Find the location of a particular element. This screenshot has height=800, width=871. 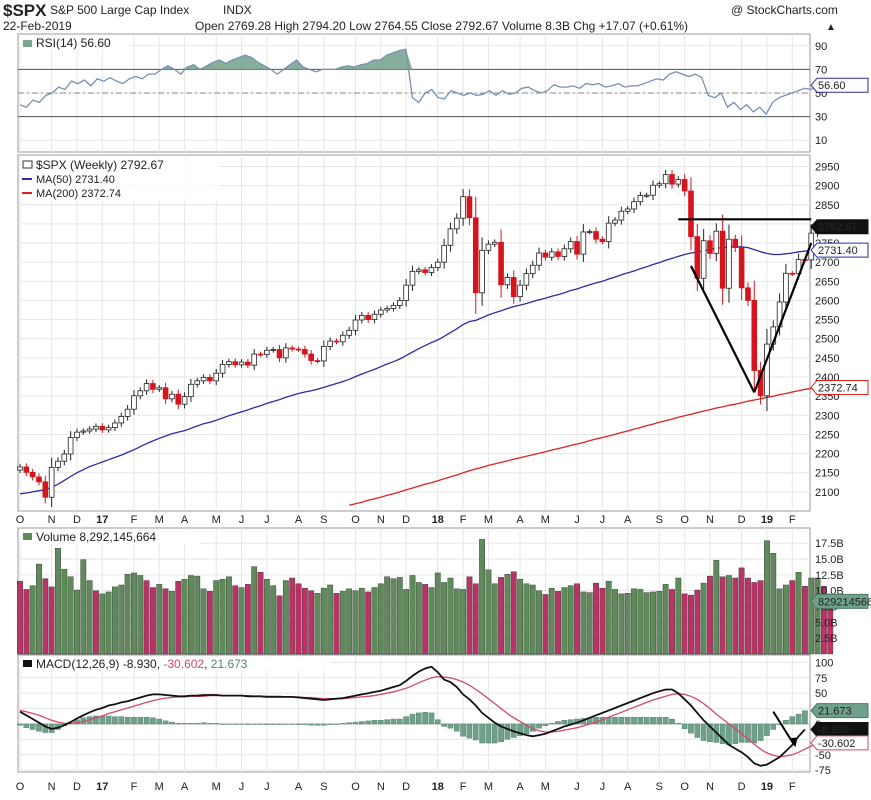

rsi-title-box is located at coordinates (74, 43).